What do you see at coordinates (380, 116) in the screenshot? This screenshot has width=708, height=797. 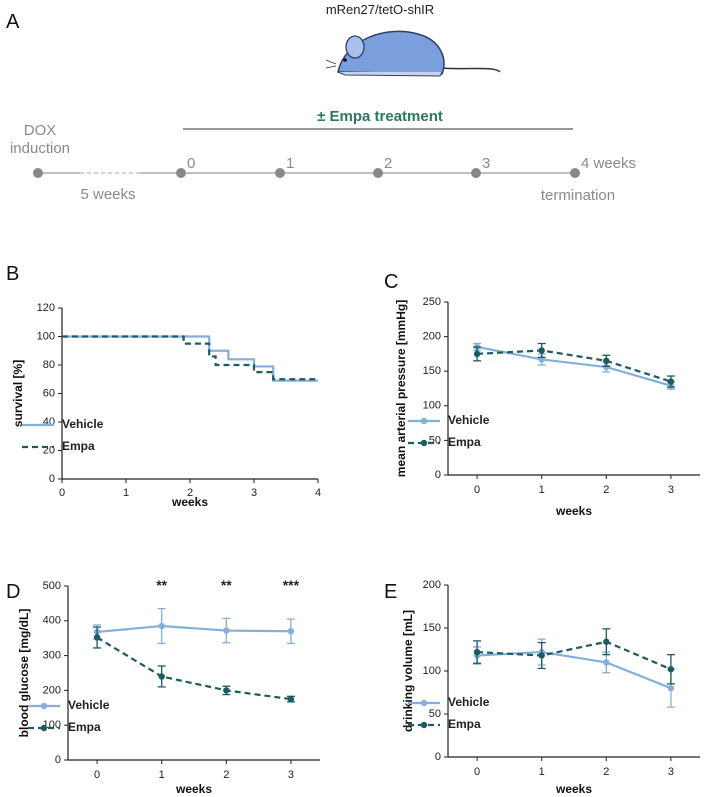 I see `treatment-label: ± Empa treatment` at bounding box center [380, 116].